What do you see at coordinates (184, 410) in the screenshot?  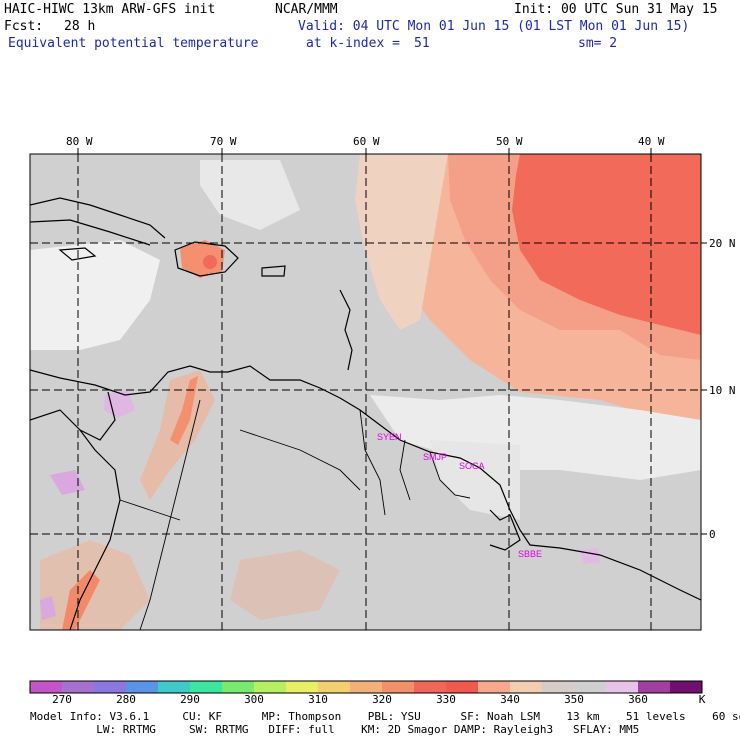 I see `orange-streak-andes` at bounding box center [184, 410].